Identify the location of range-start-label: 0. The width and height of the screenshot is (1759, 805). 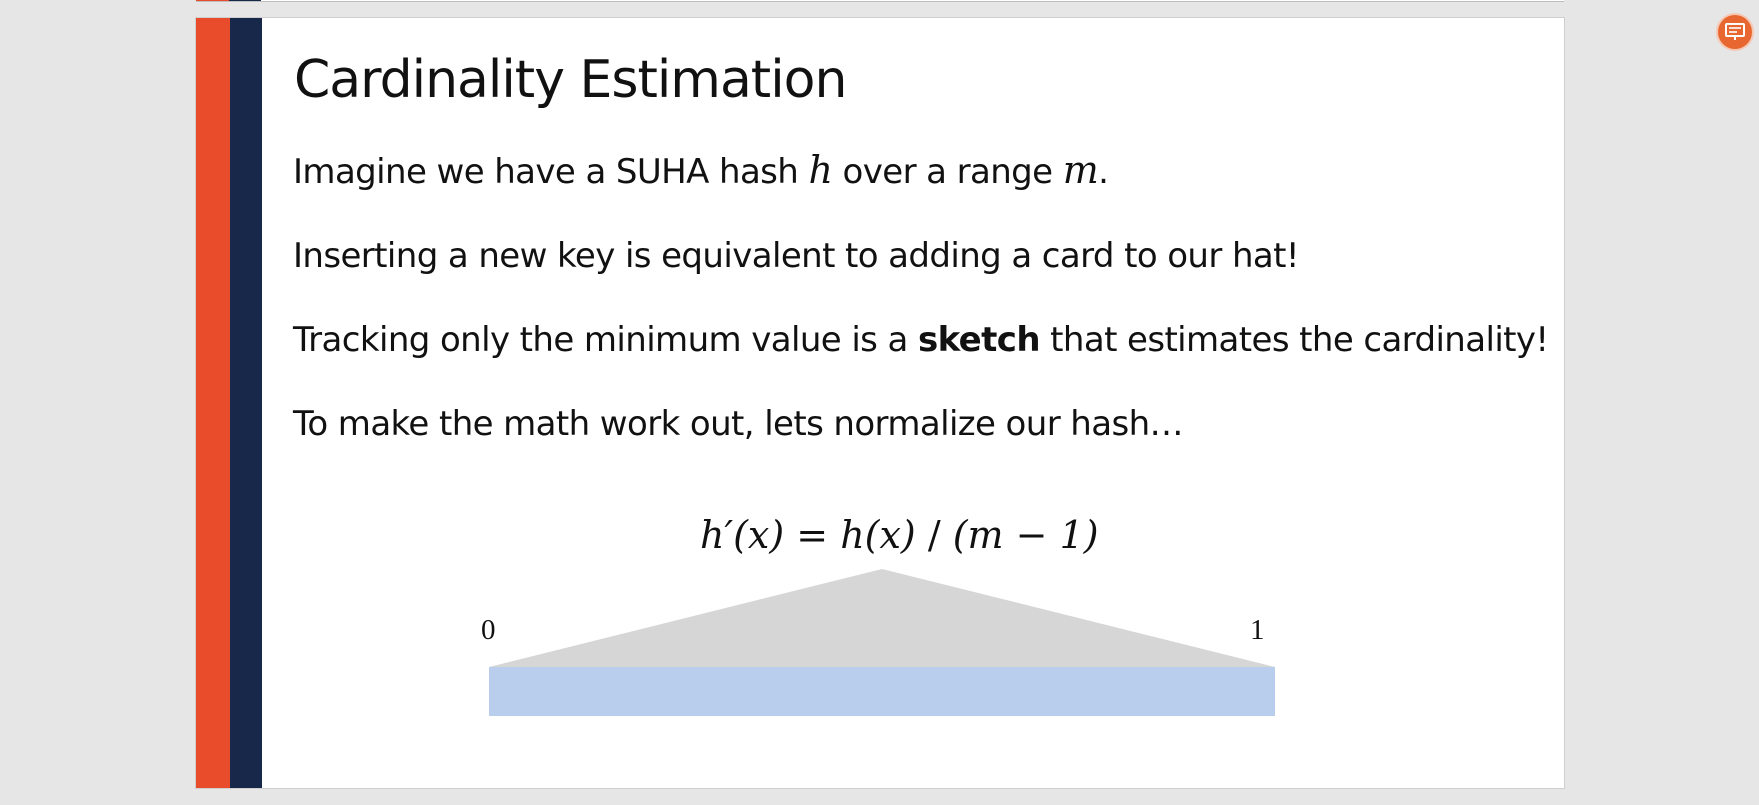
(488, 630).